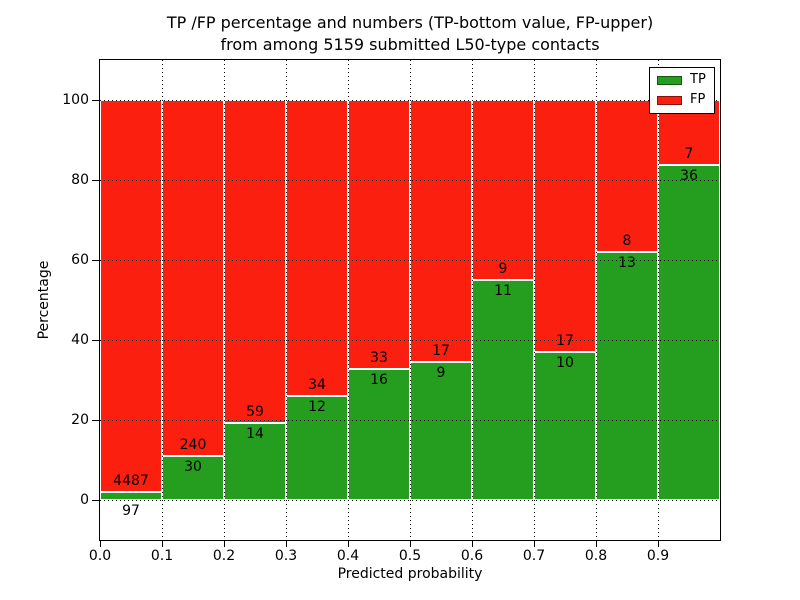  What do you see at coordinates (80, 260) in the screenshot?
I see `y-tick-label: 60` at bounding box center [80, 260].